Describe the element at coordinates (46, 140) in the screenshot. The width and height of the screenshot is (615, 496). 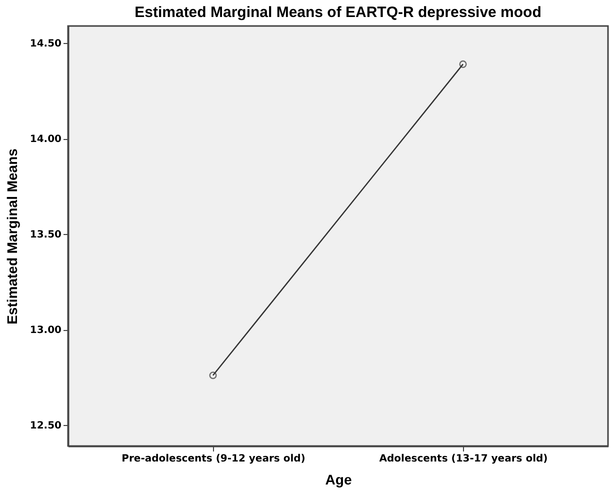
I see `y-tick-label: 14.00` at that location.